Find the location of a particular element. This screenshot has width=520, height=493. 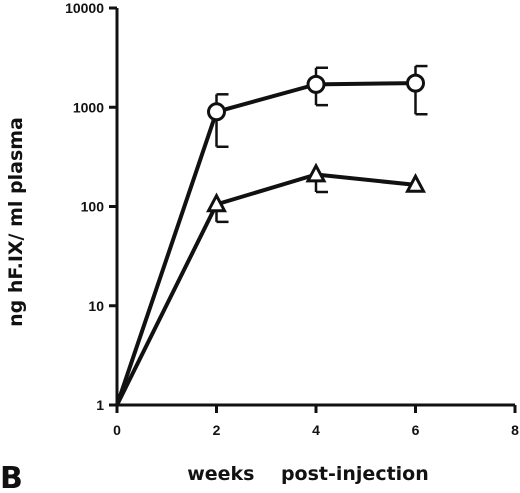

y-tick-label: 1 is located at coordinates (100, 405).